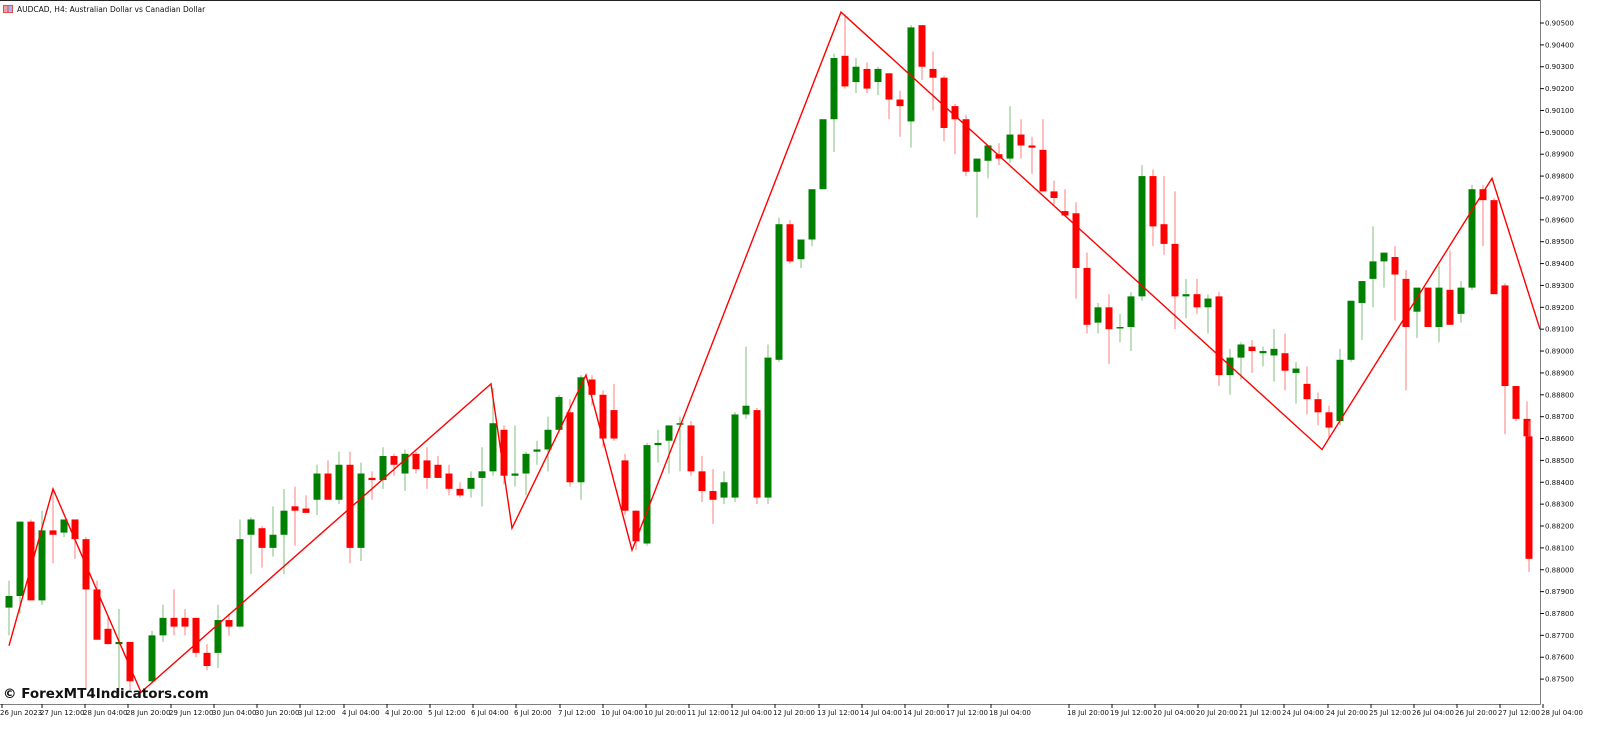 This screenshot has width=1600, height=729. I want to click on time-tick-label: 30 Jun 20:00, so click(277, 713).